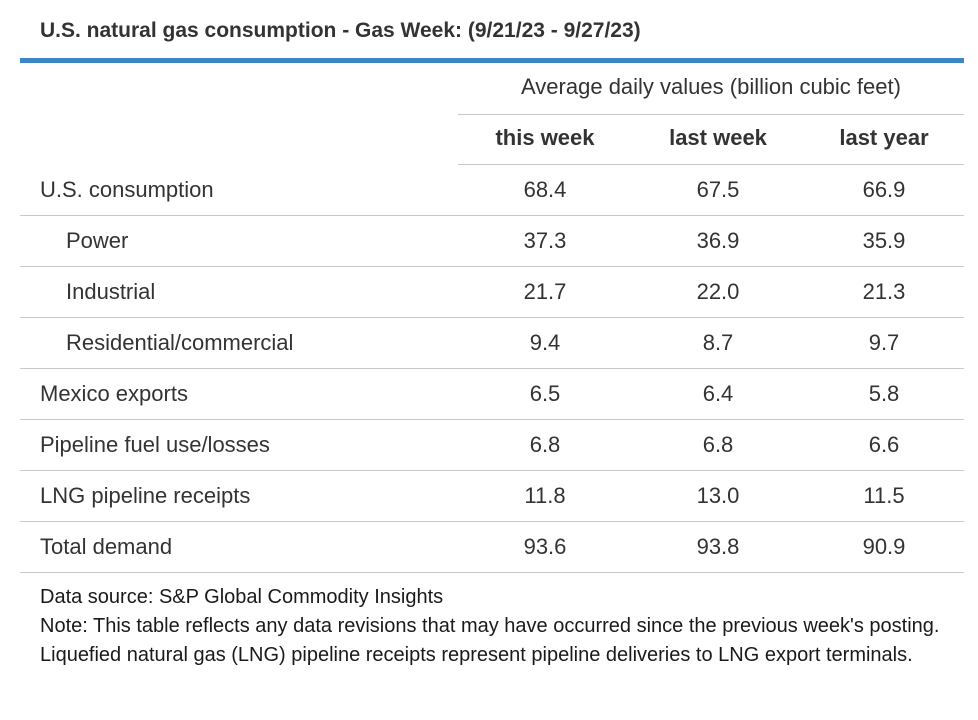 The image size is (978, 720). What do you see at coordinates (884, 240) in the screenshot?
I see `cell-last-year: 35.9` at bounding box center [884, 240].